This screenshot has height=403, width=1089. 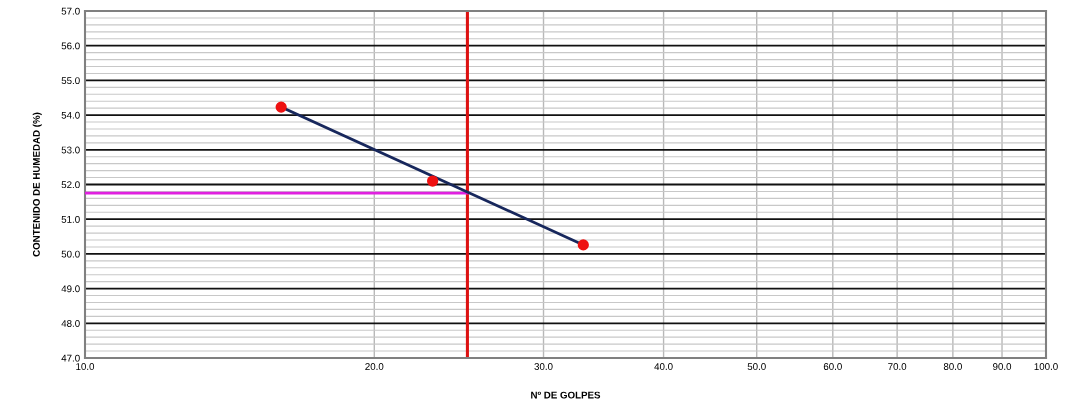 What do you see at coordinates (70, 323) in the screenshot?
I see `y-tick-label: 48.0` at bounding box center [70, 323].